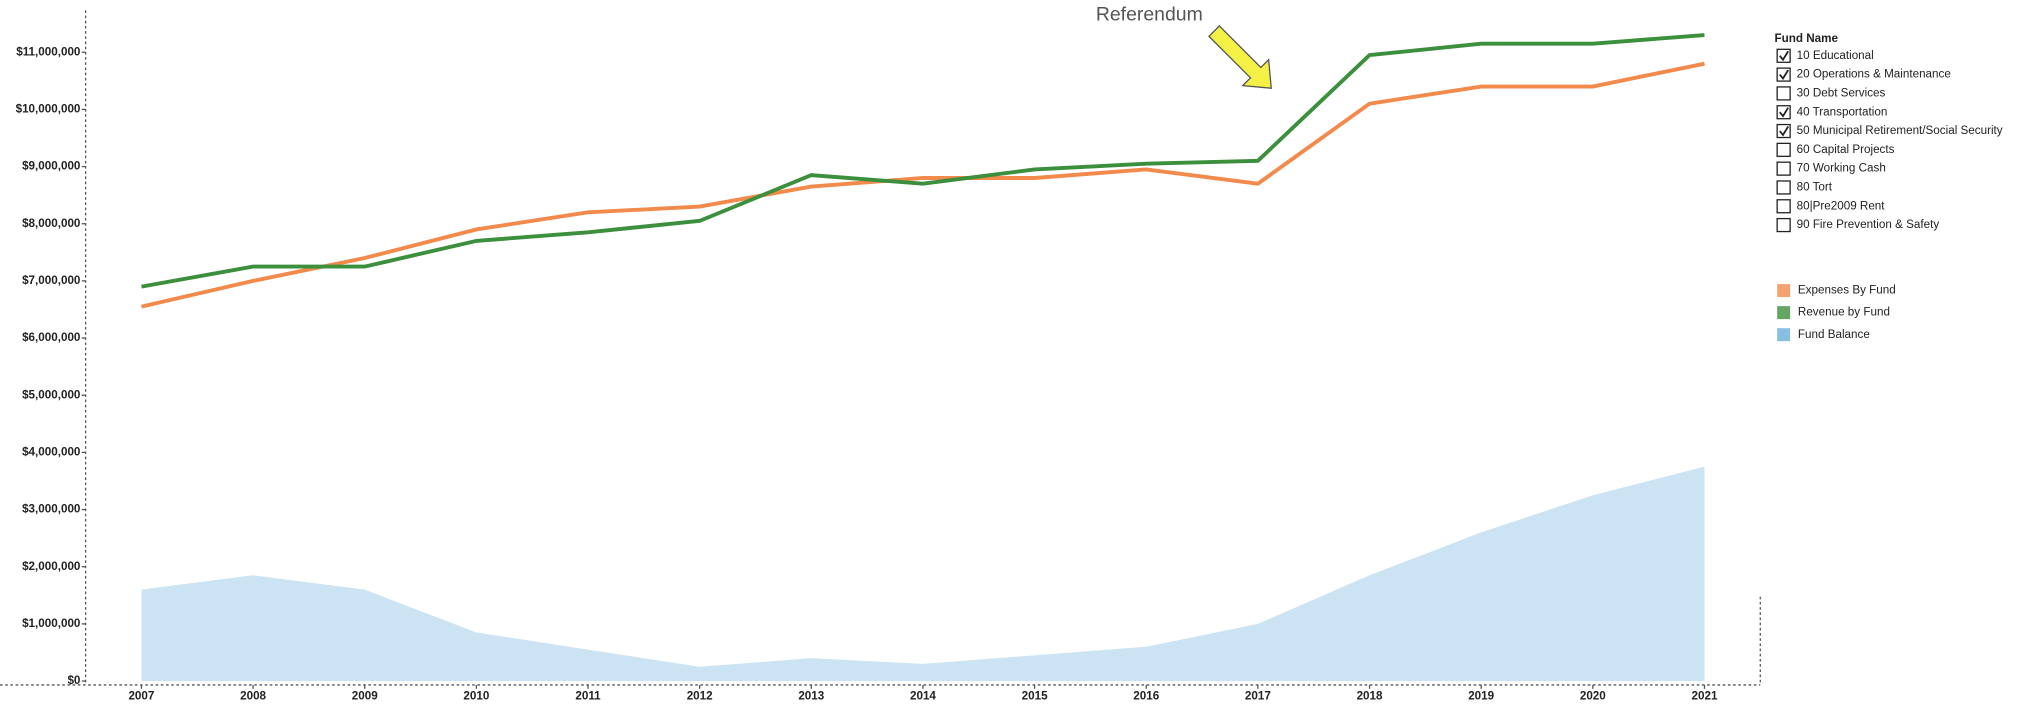 Image resolution: width=2034 pixels, height=707 pixels. What do you see at coordinates (51, 451) in the screenshot?
I see `y-tick-label: $4,000,000` at bounding box center [51, 451].